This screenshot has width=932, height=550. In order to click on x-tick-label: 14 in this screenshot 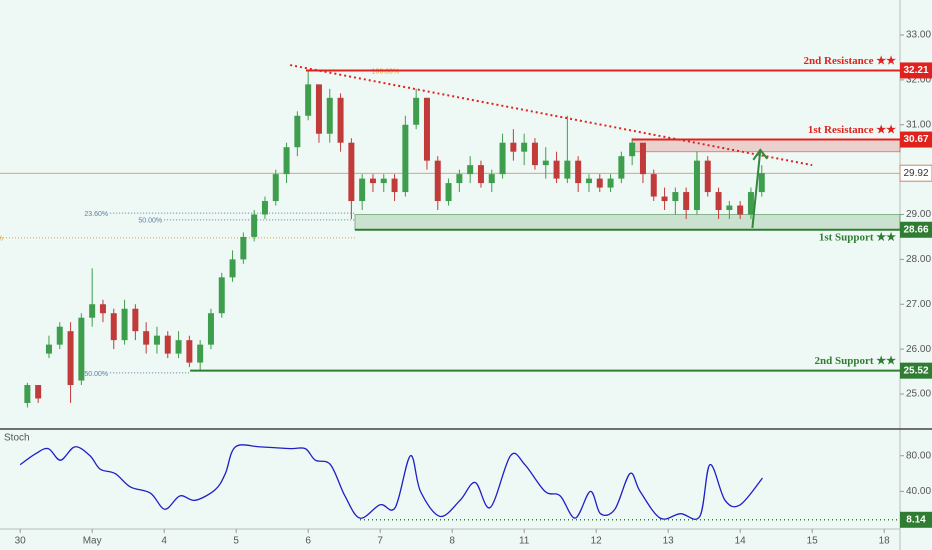, I will do `click(741, 541)`.